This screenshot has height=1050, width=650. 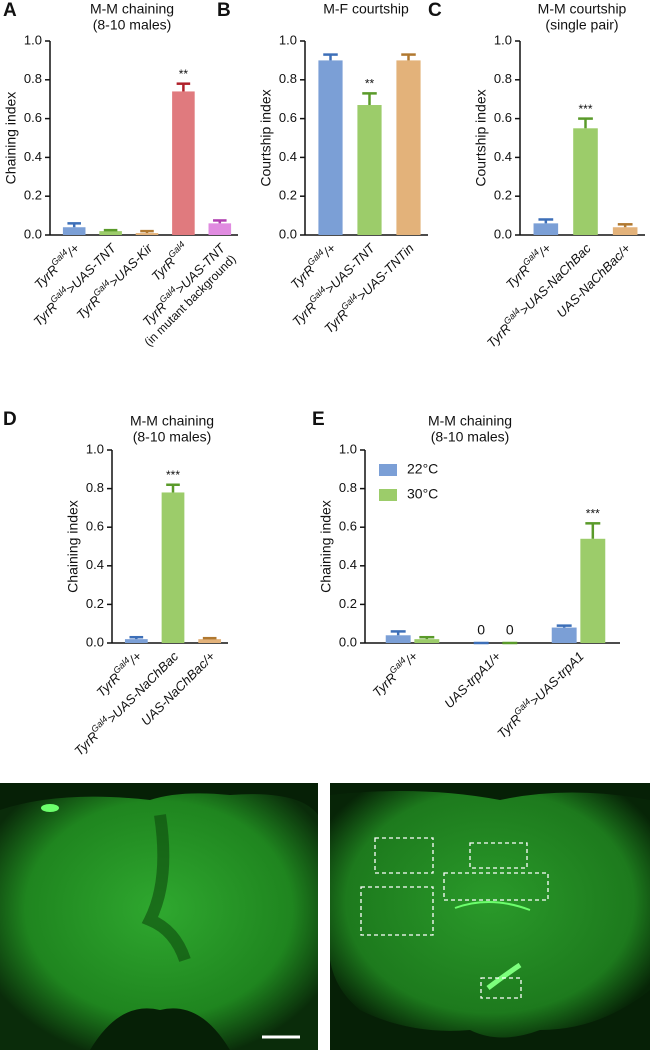 I want to click on superscript: Gal4, so click(x=176, y=249).